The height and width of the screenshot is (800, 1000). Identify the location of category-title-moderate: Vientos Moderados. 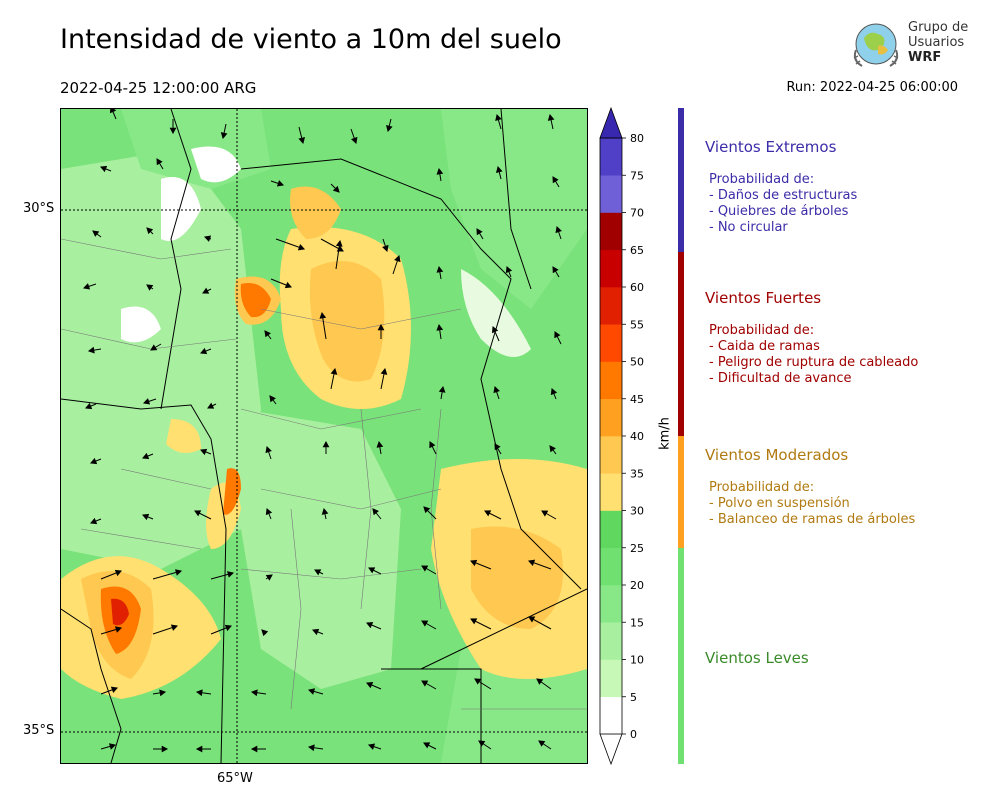
(777, 455).